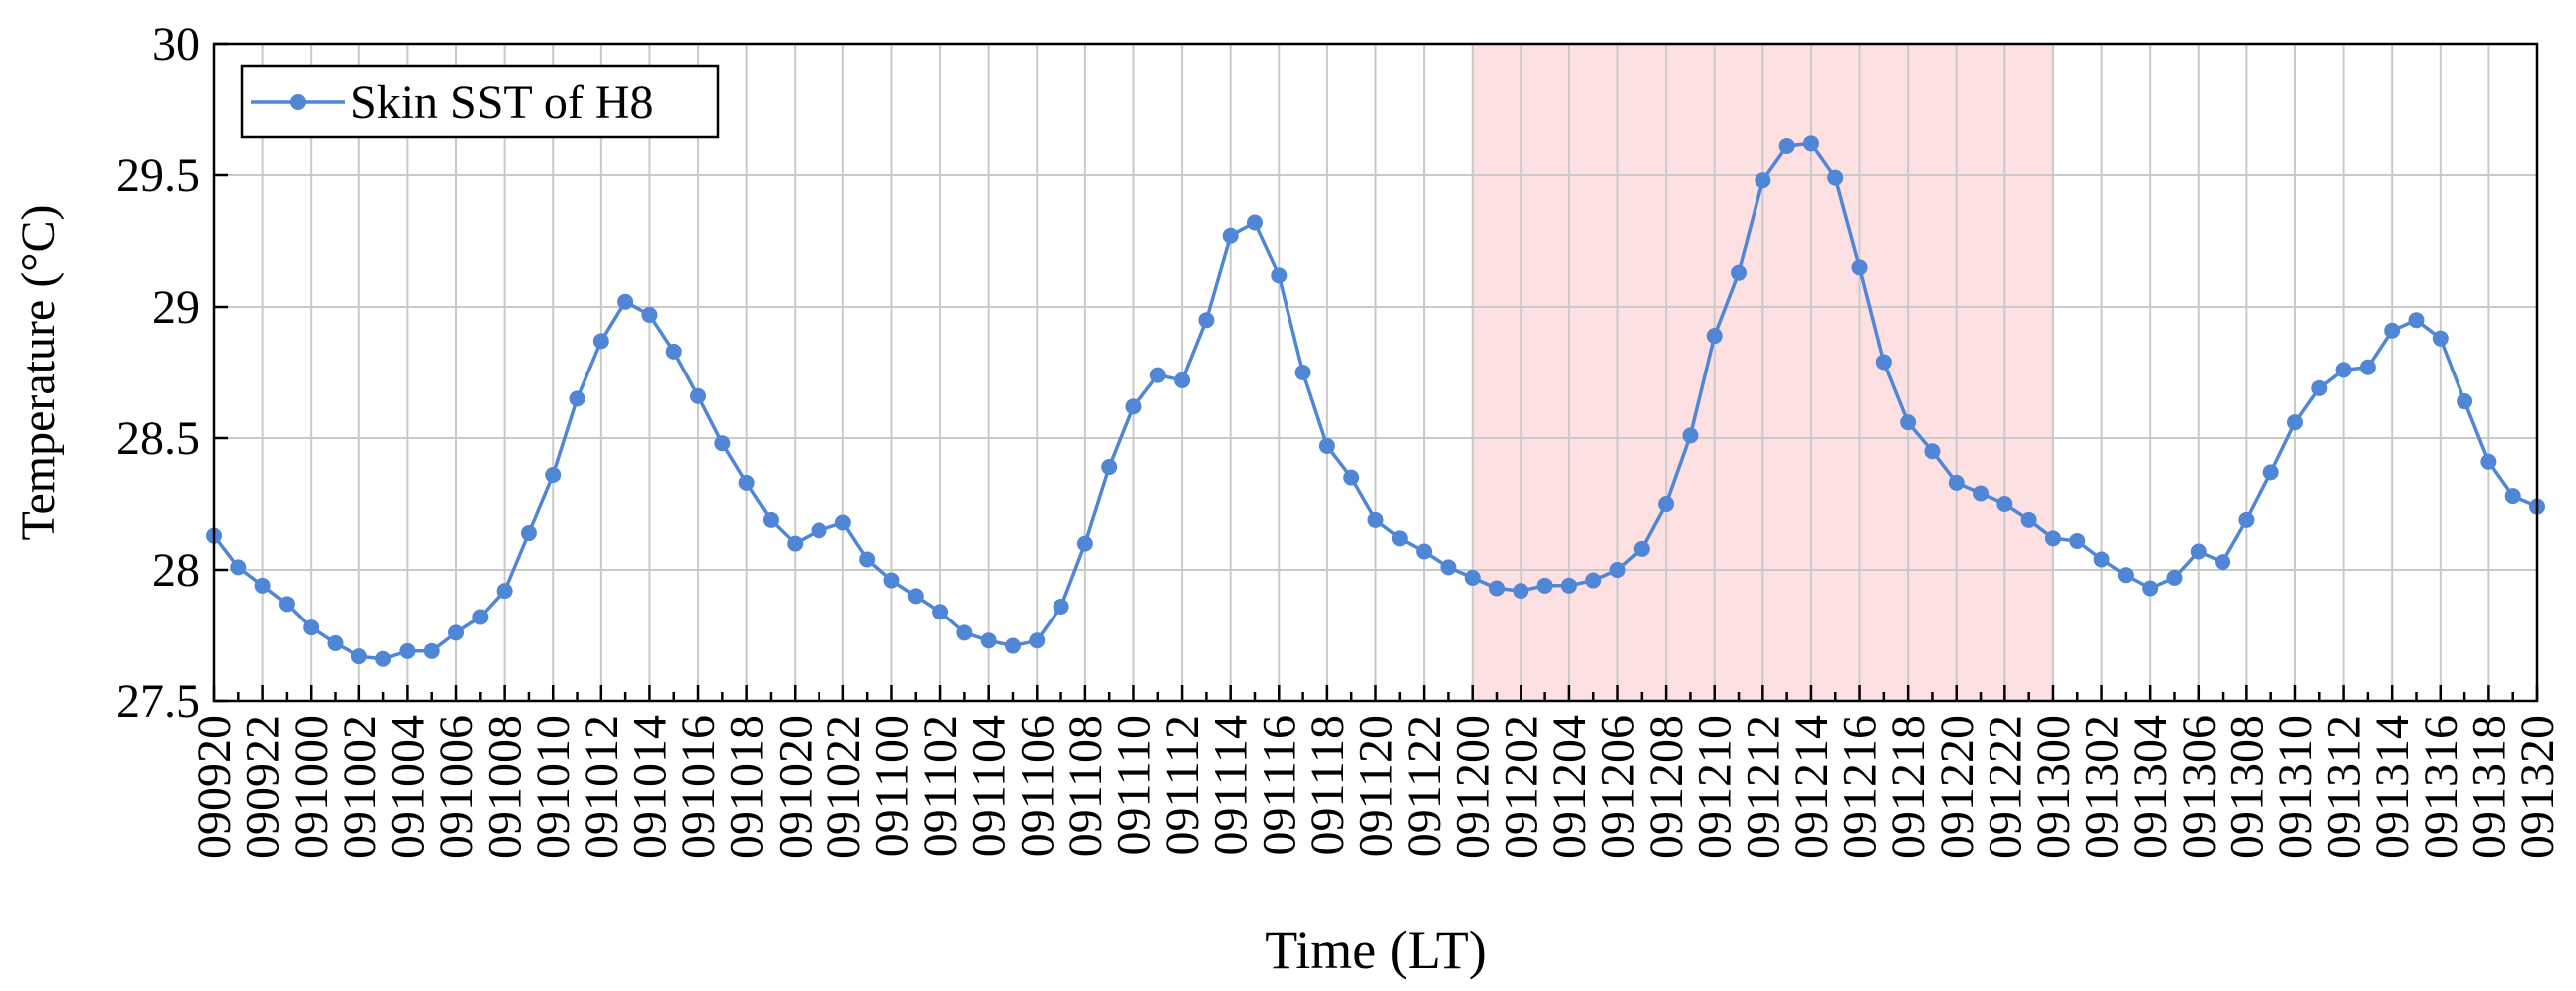 Image resolution: width=2576 pixels, height=991 pixels. Describe the element at coordinates (940, 786) in the screenshot. I see `x-tick-label: 091102` at that location.